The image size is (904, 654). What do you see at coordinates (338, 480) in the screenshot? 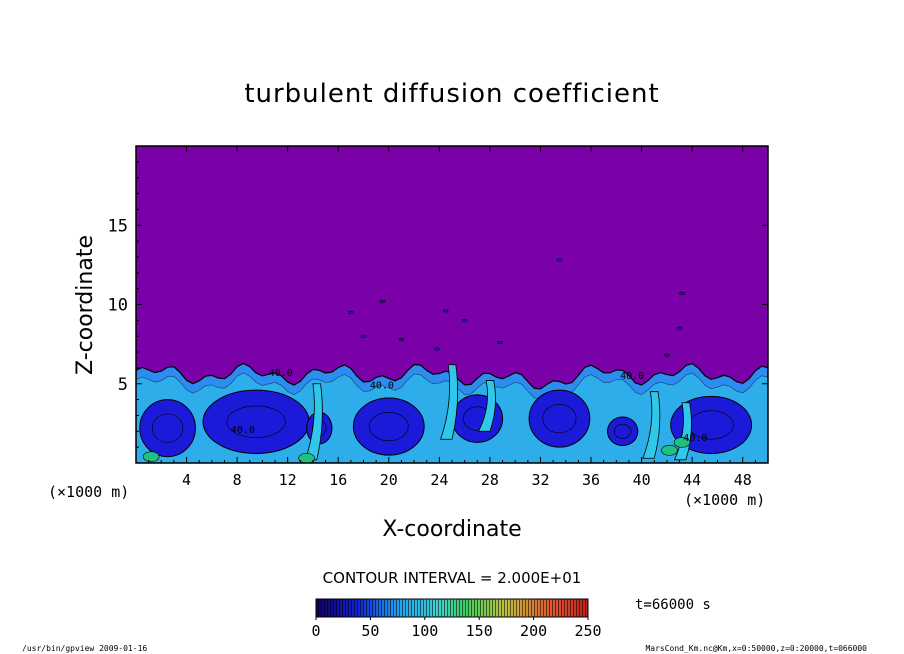
I see `x-tick-label: 16` at bounding box center [338, 480].